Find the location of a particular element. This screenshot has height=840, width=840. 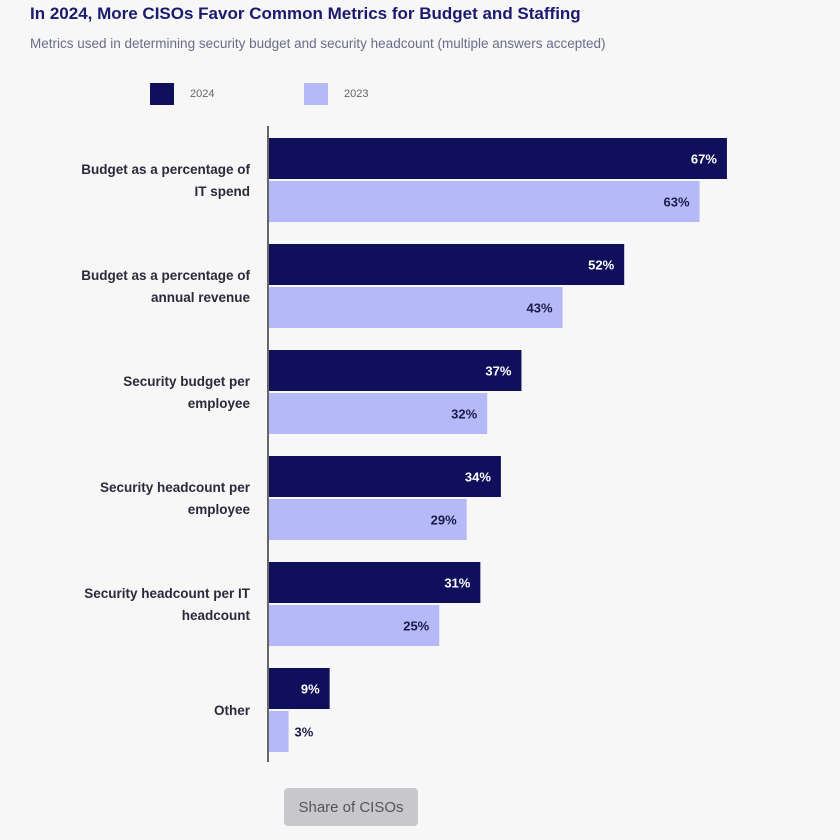

data-label-2024-0: 67% is located at coordinates (704, 159).